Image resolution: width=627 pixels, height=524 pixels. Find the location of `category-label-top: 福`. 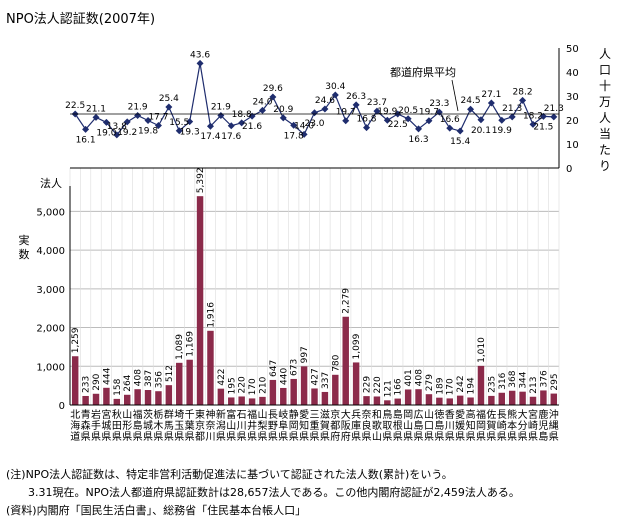

category-label-top: 福 is located at coordinates (138, 414).